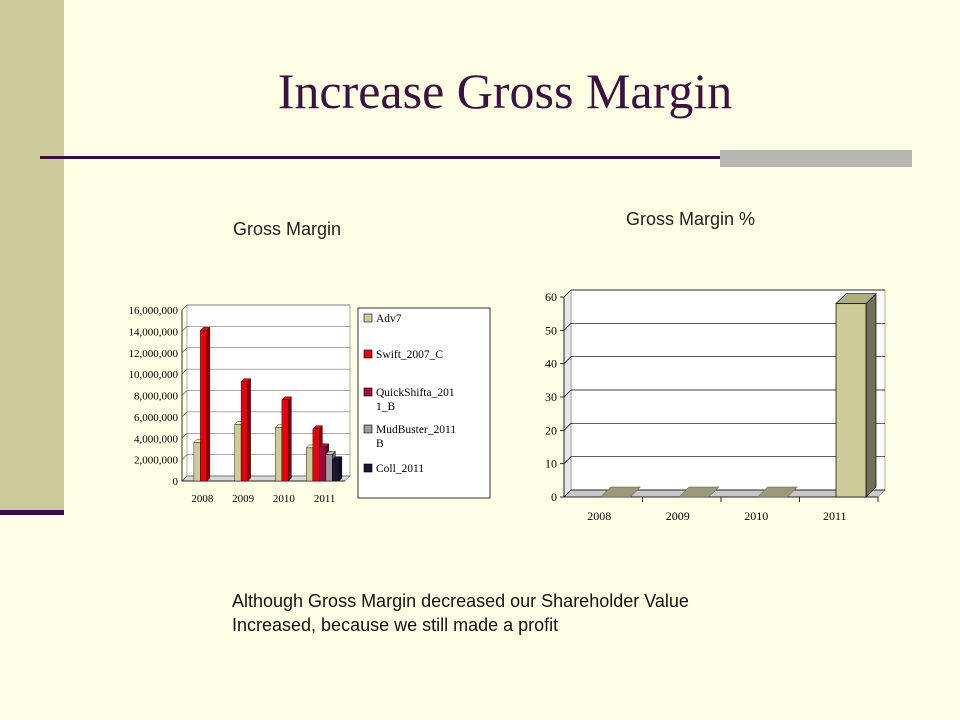 This screenshot has height=720, width=960. Describe the element at coordinates (154, 375) in the screenshot. I see `y-tick-label: 10,000,000` at that location.